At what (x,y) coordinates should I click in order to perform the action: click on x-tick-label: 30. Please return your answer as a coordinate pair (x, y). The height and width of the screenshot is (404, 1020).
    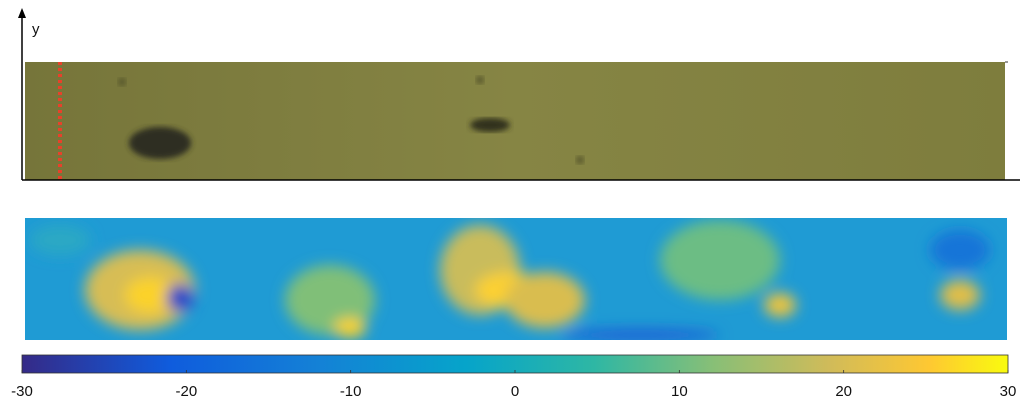
    Looking at the image, I should click on (1008, 391).